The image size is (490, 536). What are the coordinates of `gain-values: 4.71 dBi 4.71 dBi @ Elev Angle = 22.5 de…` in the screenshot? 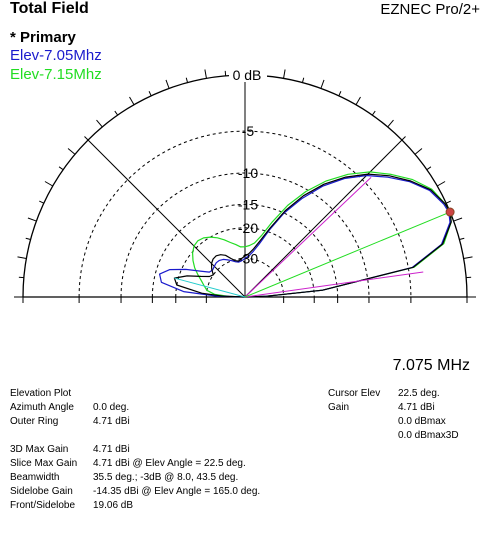 It's located at (176, 478).